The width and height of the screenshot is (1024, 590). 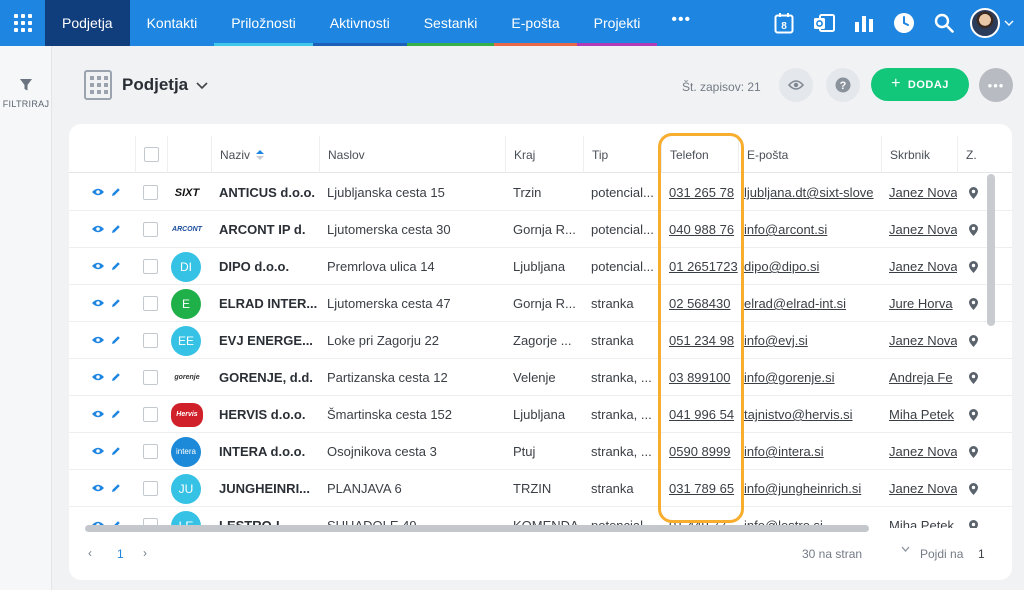 I want to click on column-header-owner: Skrbnik, so click(x=919, y=154).